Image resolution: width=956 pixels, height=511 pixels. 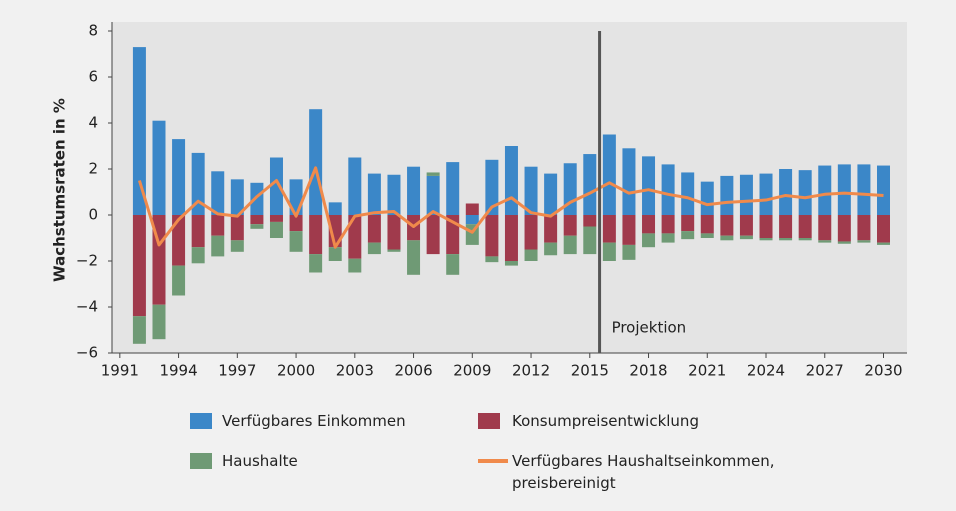 I want to click on x-tick-label: 2027, so click(x=825, y=371).